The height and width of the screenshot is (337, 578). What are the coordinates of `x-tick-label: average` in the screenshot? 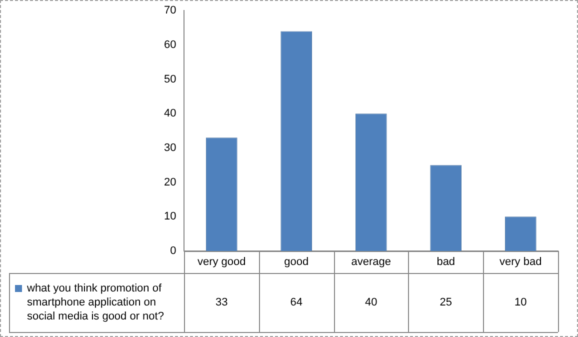 It's located at (371, 262).